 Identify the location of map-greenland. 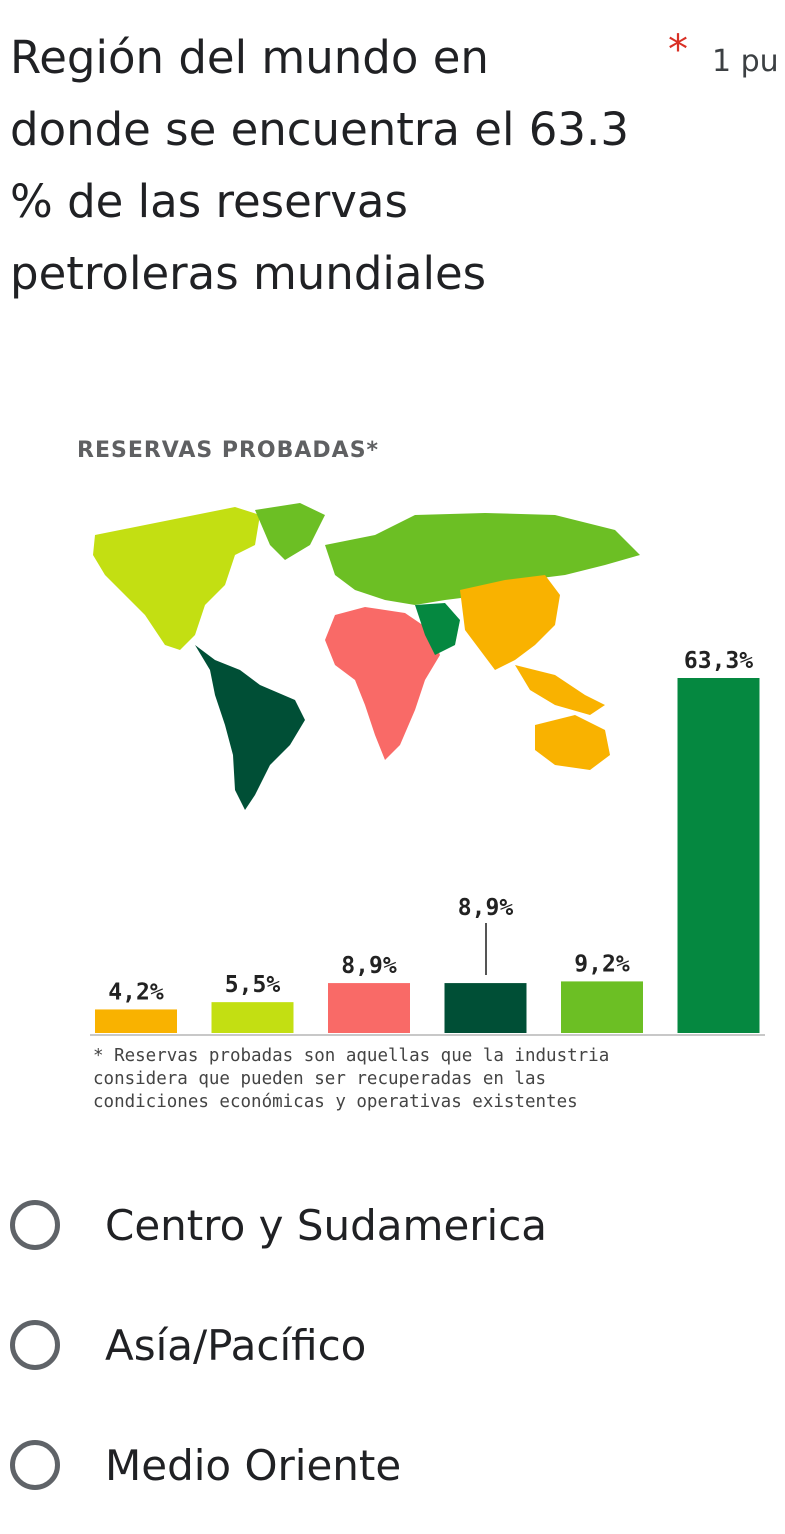
(290, 531).